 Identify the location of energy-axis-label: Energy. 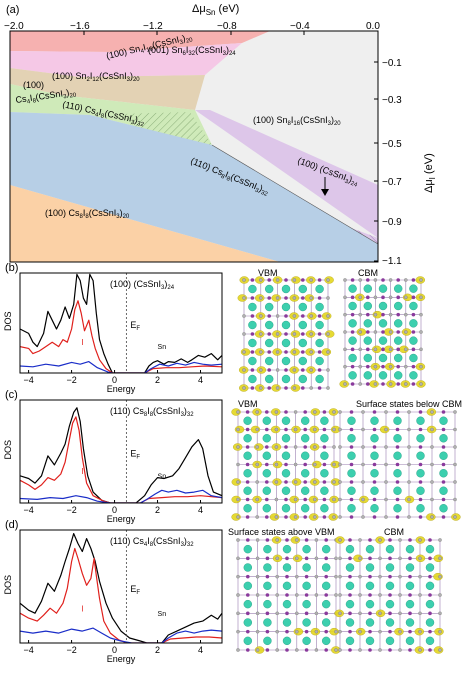
(121, 659).